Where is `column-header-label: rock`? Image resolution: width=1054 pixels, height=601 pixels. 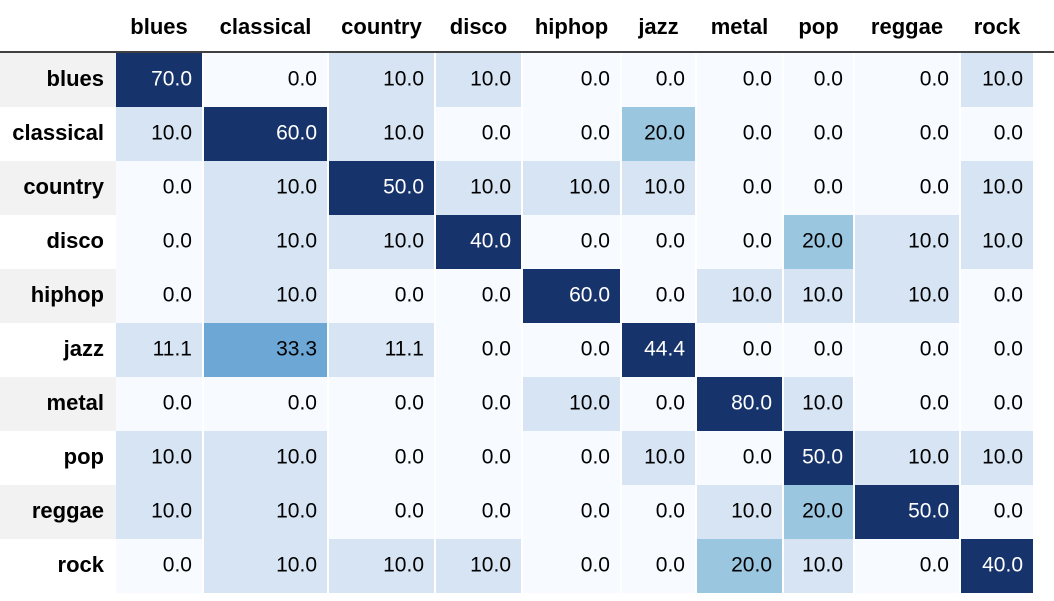
column-header-label: rock is located at coordinates (997, 26).